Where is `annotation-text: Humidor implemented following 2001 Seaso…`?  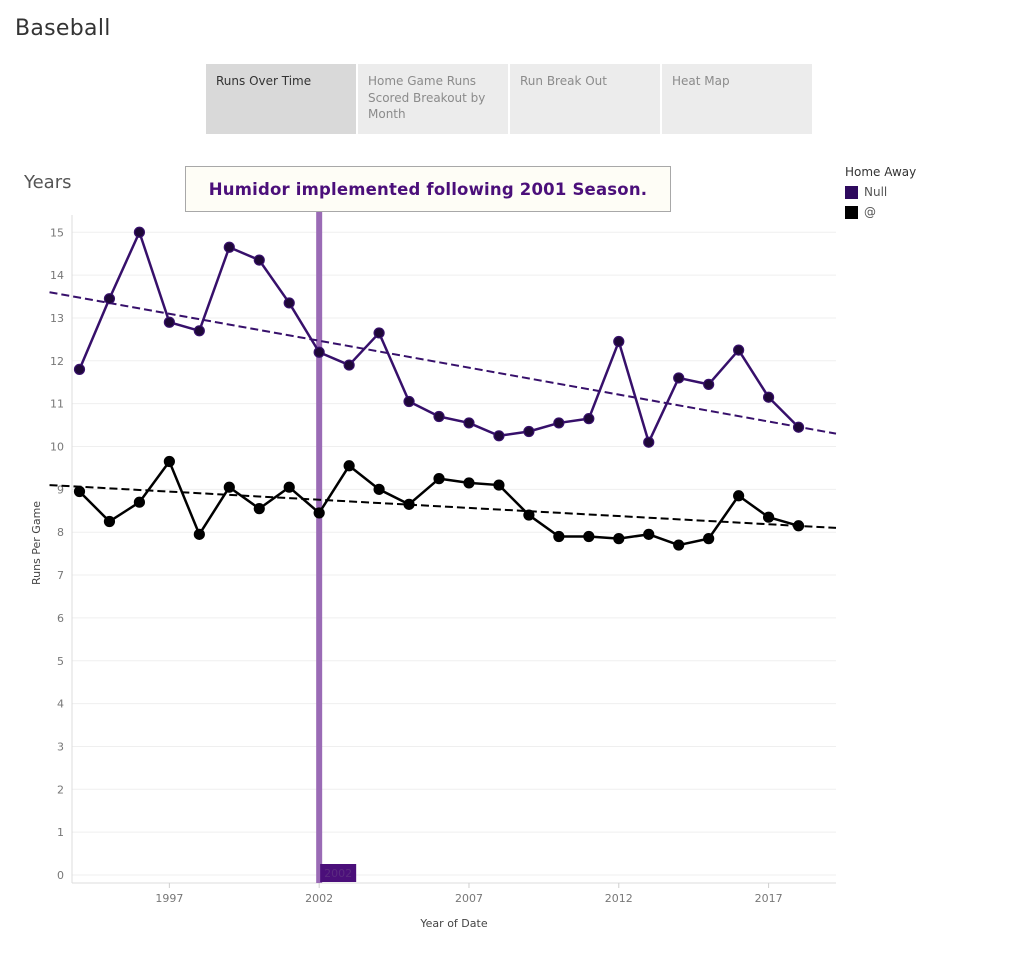 annotation-text: Humidor implemented following 2001 Seaso… is located at coordinates (428, 189).